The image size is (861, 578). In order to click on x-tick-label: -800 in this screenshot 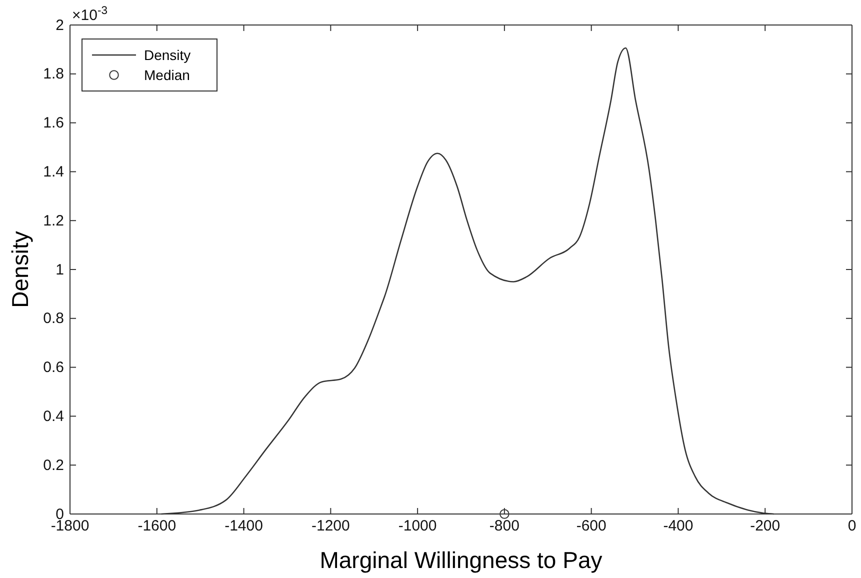, I will do `click(504, 526)`.